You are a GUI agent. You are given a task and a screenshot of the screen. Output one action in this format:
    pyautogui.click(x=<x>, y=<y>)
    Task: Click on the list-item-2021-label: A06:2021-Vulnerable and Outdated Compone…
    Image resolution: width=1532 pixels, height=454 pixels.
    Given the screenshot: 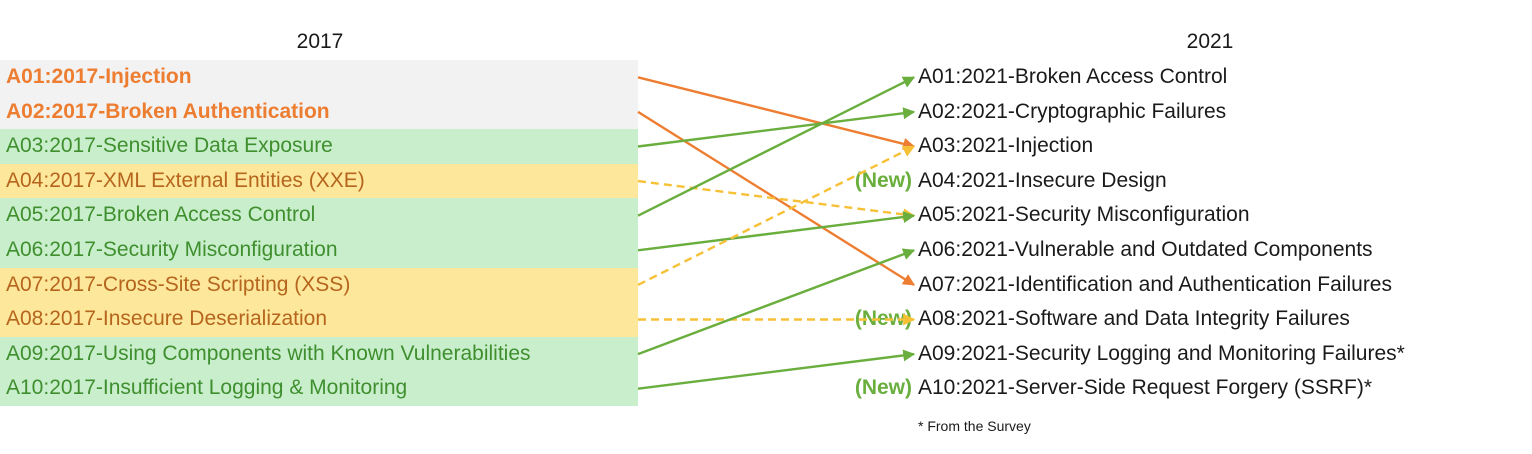 What is the action you would take?
    pyautogui.click(x=1145, y=249)
    